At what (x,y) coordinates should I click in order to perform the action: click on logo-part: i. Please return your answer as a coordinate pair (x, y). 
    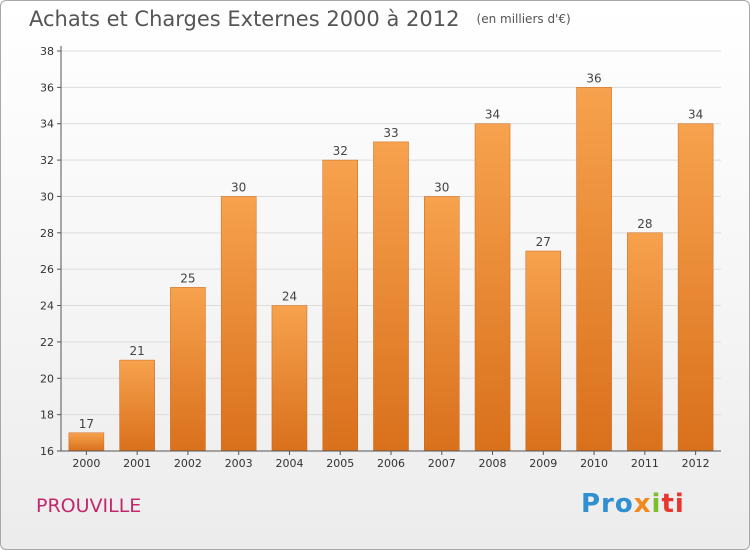
    Looking at the image, I should click on (656, 504).